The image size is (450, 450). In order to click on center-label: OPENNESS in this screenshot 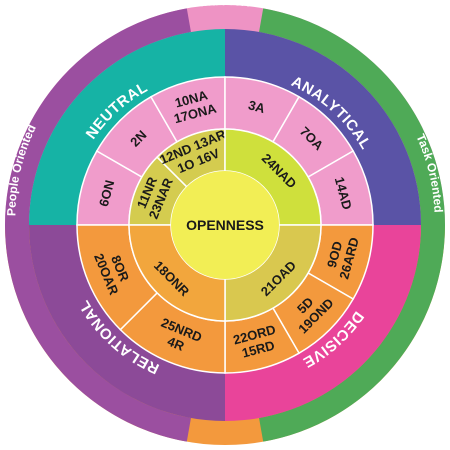, I will do `click(225, 225)`.